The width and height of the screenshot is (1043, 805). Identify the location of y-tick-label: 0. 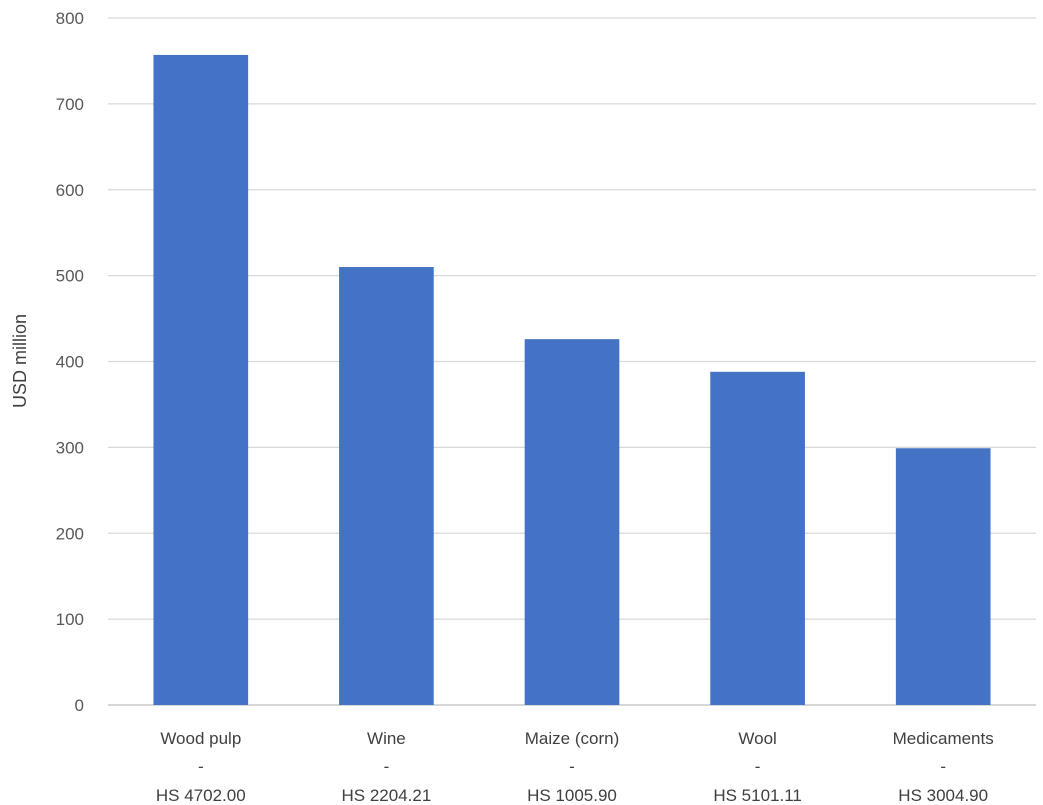
(79, 705).